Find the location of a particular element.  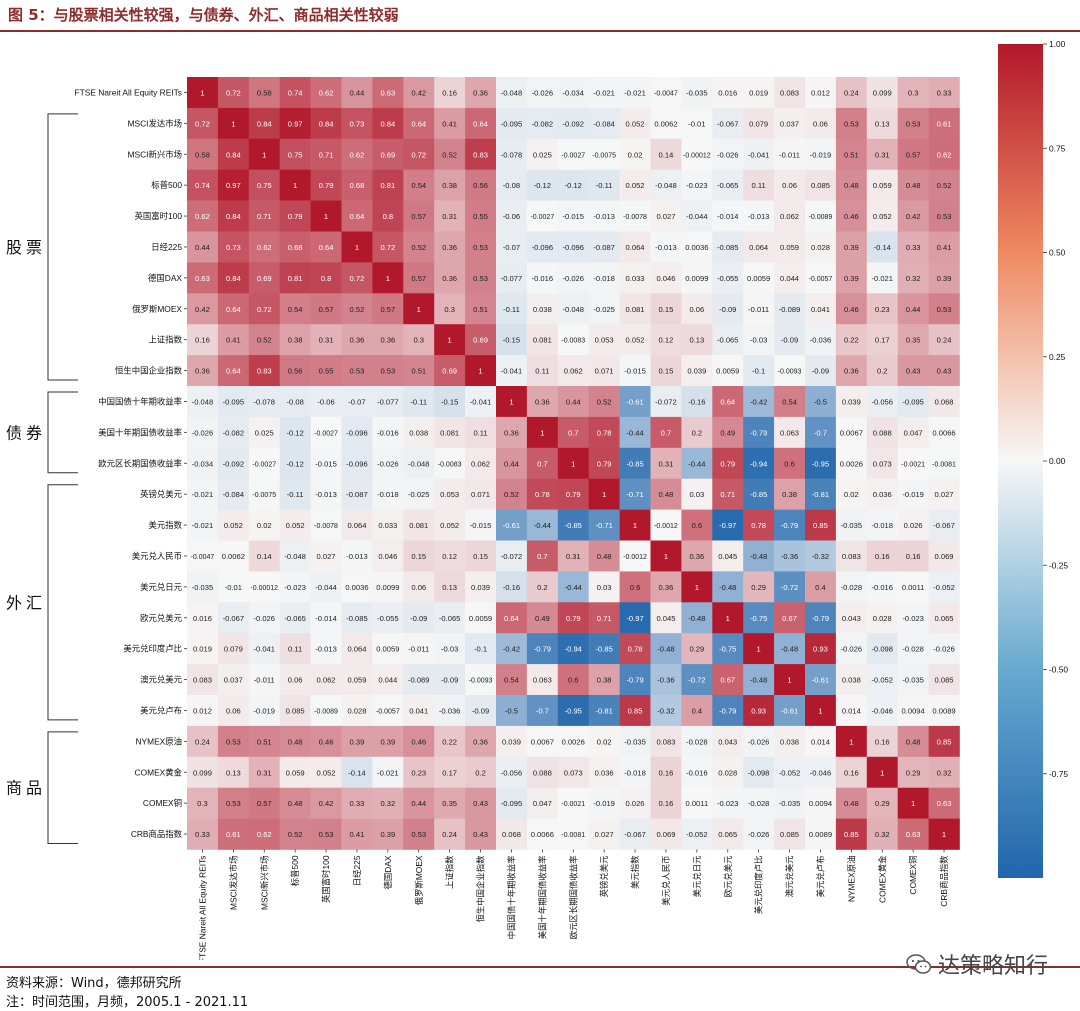

cell-value-label: 0.0099 is located at coordinates (696, 278).